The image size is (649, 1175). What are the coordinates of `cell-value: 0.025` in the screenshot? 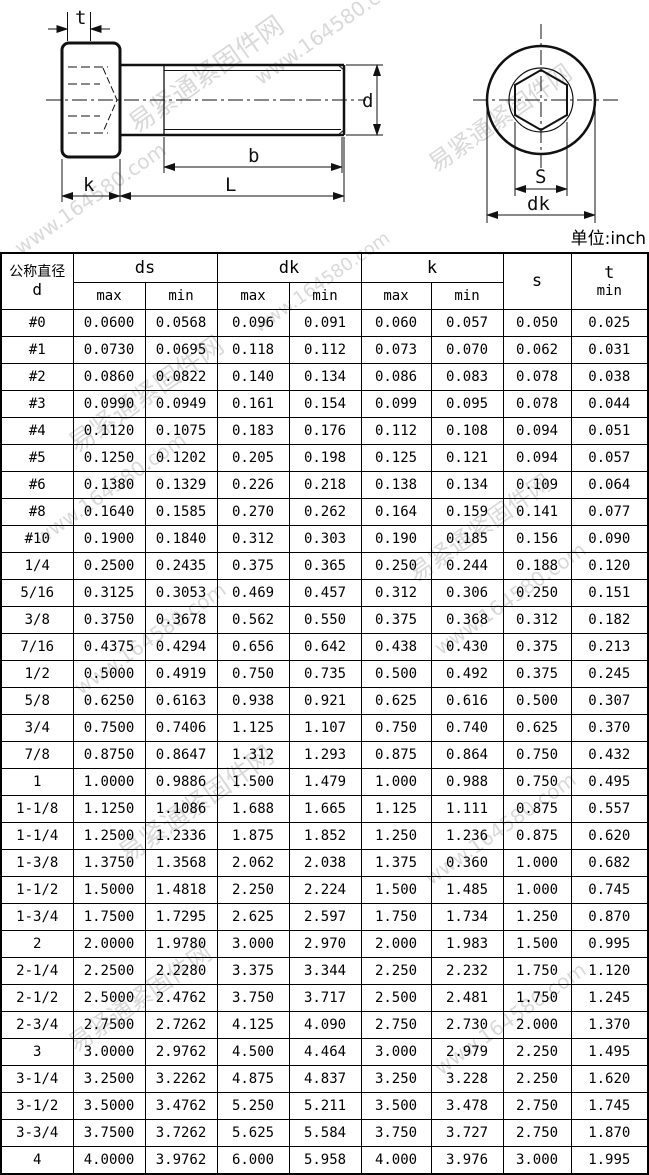 It's located at (609, 322).